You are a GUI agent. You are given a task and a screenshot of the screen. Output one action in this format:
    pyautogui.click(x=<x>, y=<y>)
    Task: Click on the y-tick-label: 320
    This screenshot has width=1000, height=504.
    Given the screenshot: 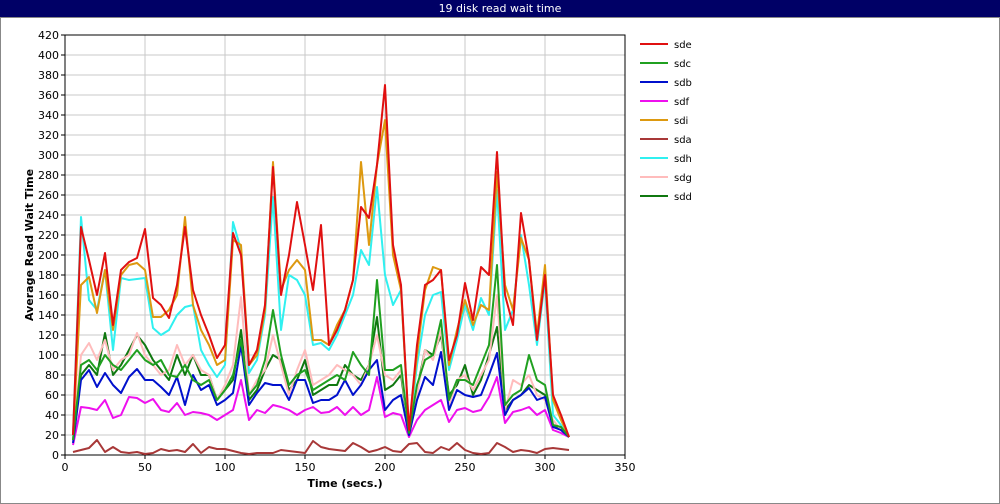 What is the action you would take?
    pyautogui.click(x=48, y=135)
    